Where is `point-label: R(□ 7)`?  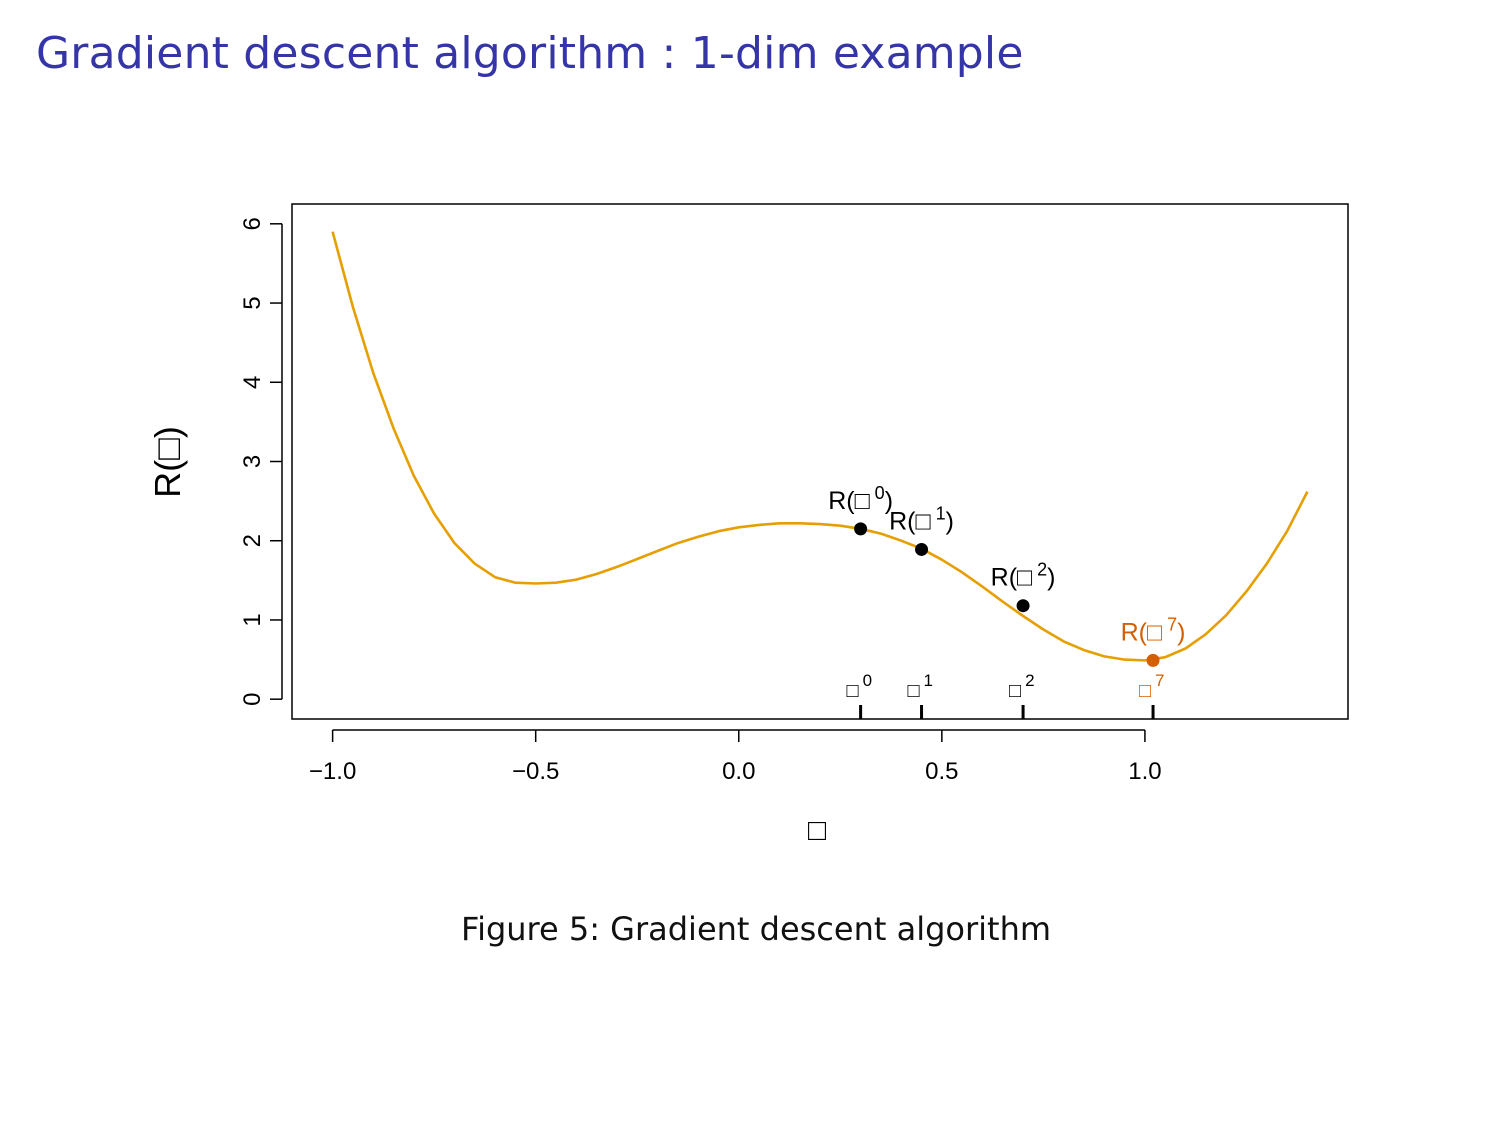
point-label: R(□ 7) is located at coordinates (1153, 630).